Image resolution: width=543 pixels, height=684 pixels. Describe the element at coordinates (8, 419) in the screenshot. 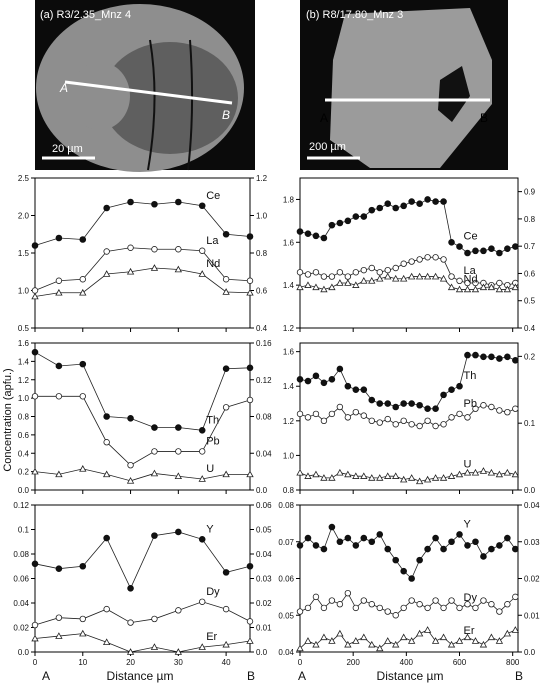

I see `shared-y-axis-label: Concentration (apfu.)` at that location.